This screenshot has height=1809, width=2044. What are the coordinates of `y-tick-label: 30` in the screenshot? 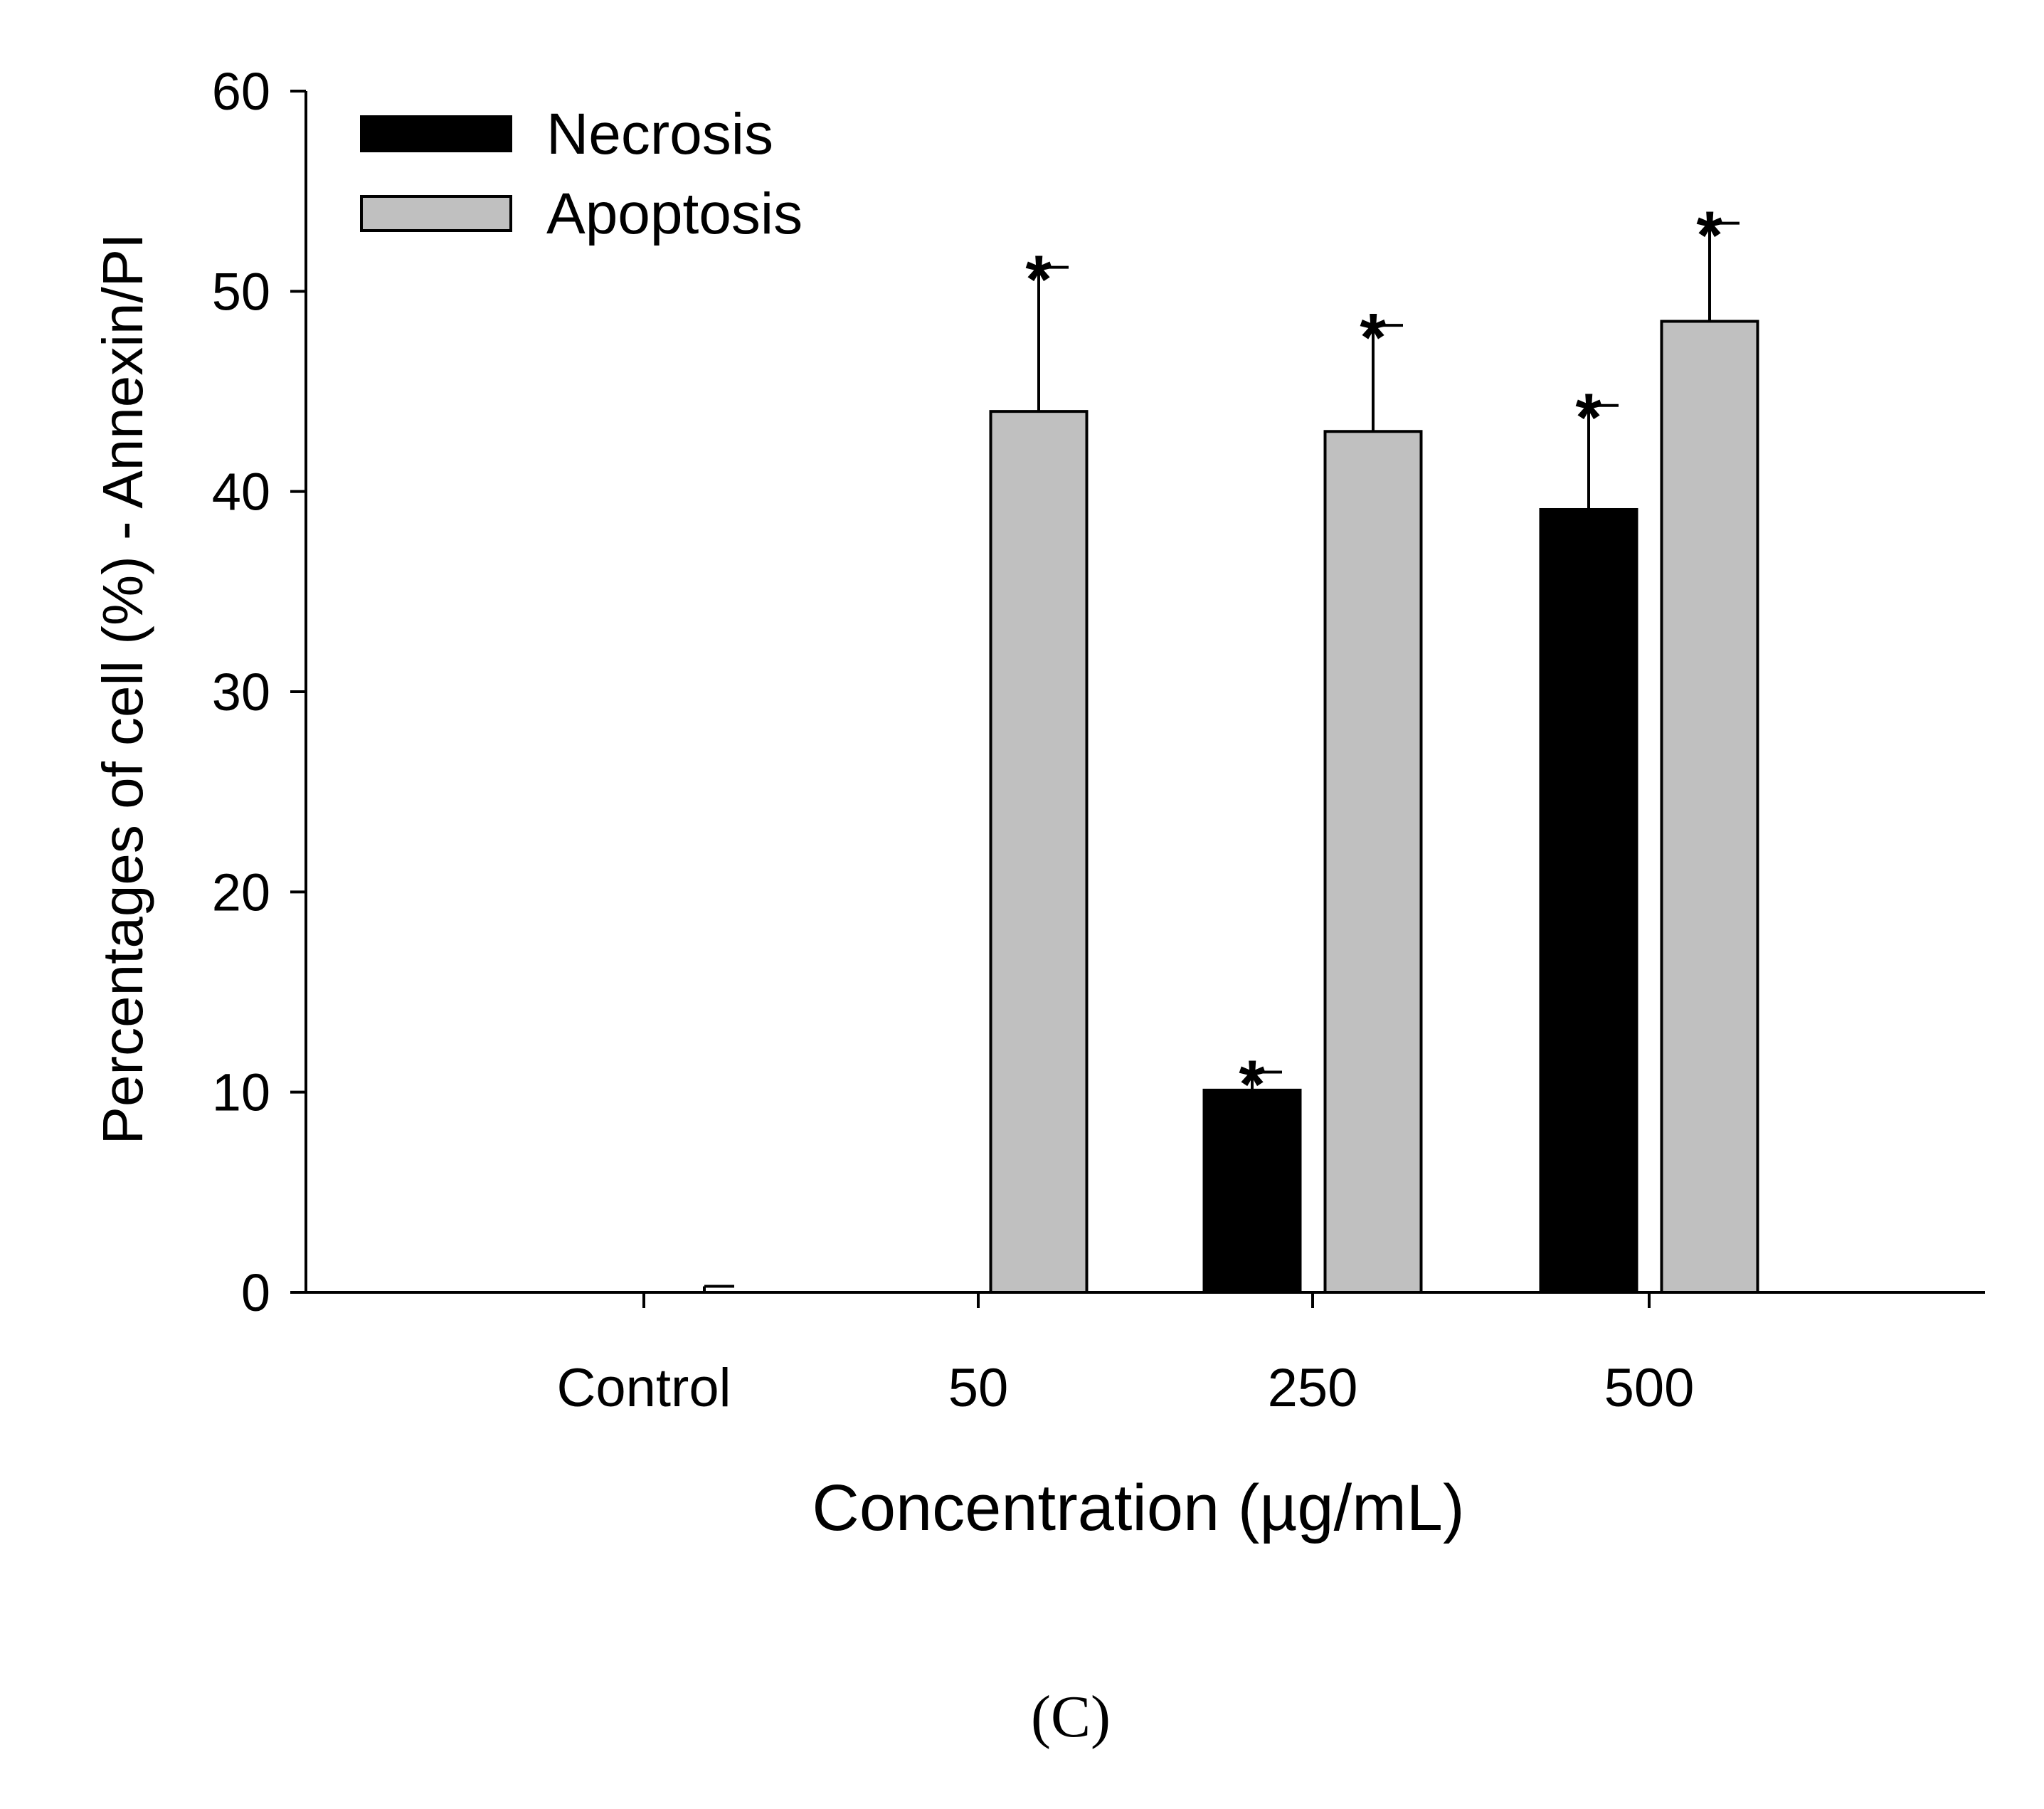 It's located at (241, 692).